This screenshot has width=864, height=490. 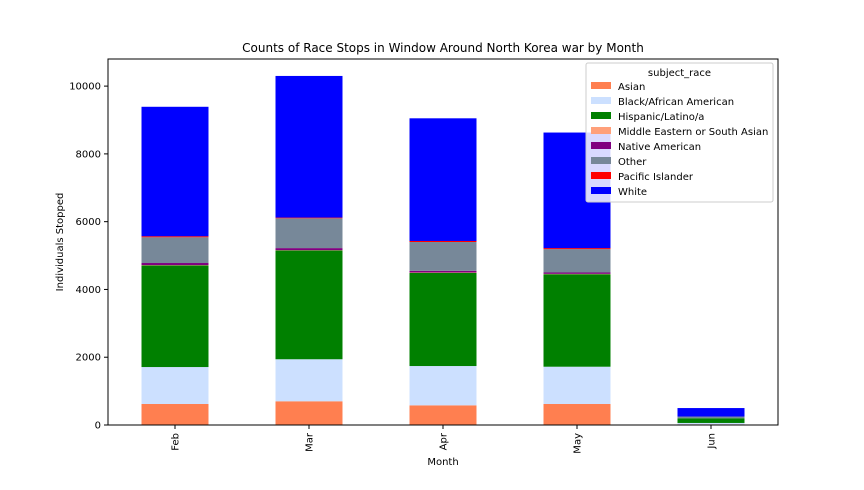 I want to click on y-axis-label: Individuals Stopped, so click(x=60, y=242).